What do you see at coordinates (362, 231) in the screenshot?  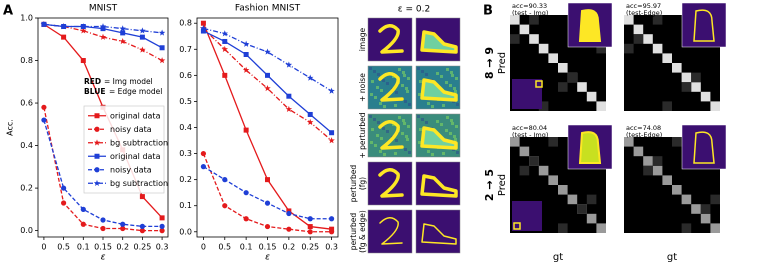 I see `row-label: (fg & edge)` at bounding box center [362, 231].